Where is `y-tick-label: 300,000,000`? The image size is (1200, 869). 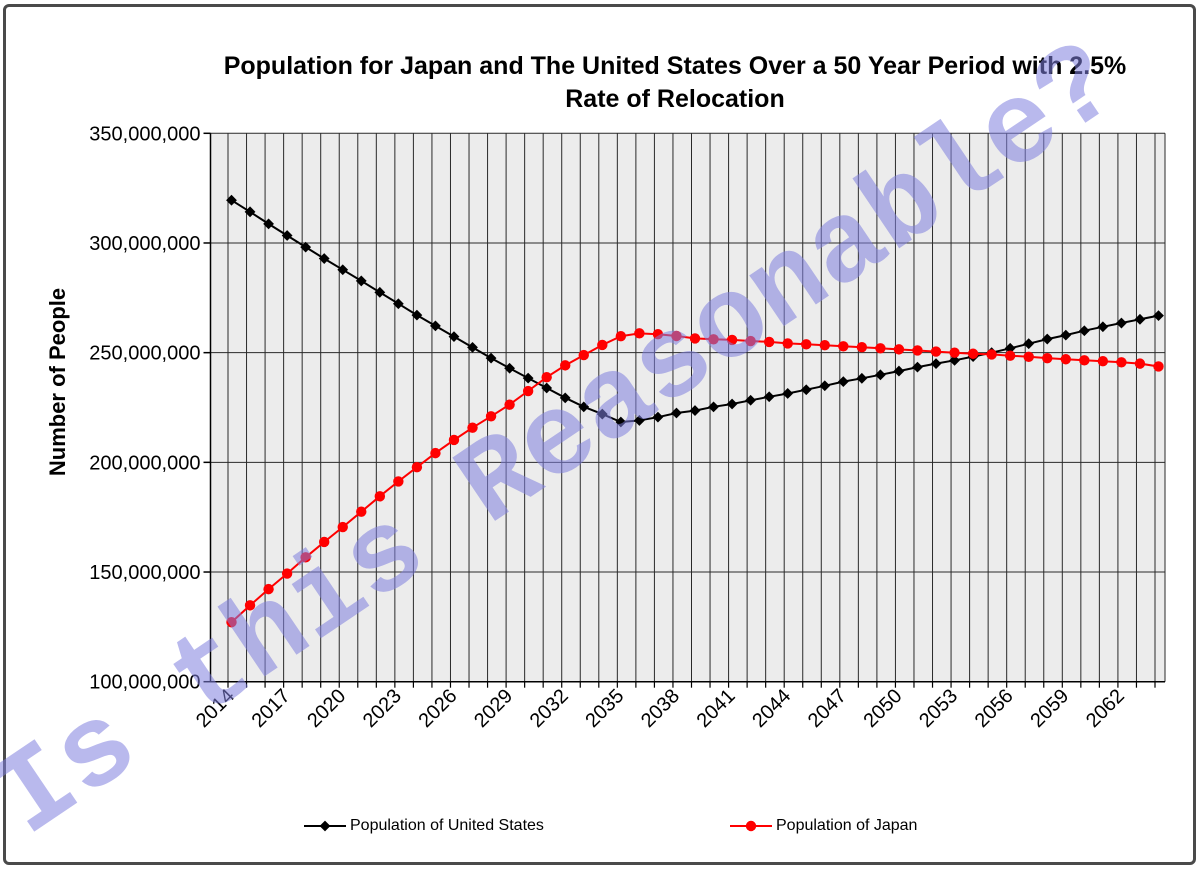 y-tick-label: 300,000,000 is located at coordinates (144, 244).